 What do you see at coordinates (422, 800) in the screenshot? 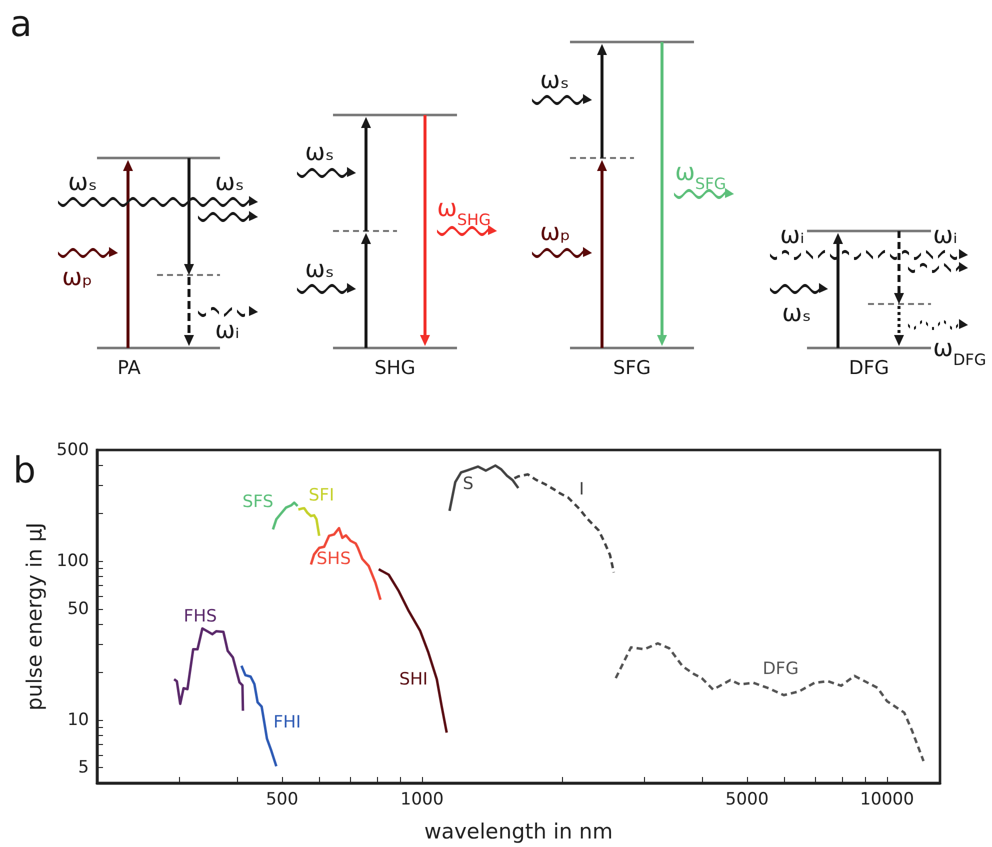
I see `x-tick-label: 1000` at bounding box center [422, 800].